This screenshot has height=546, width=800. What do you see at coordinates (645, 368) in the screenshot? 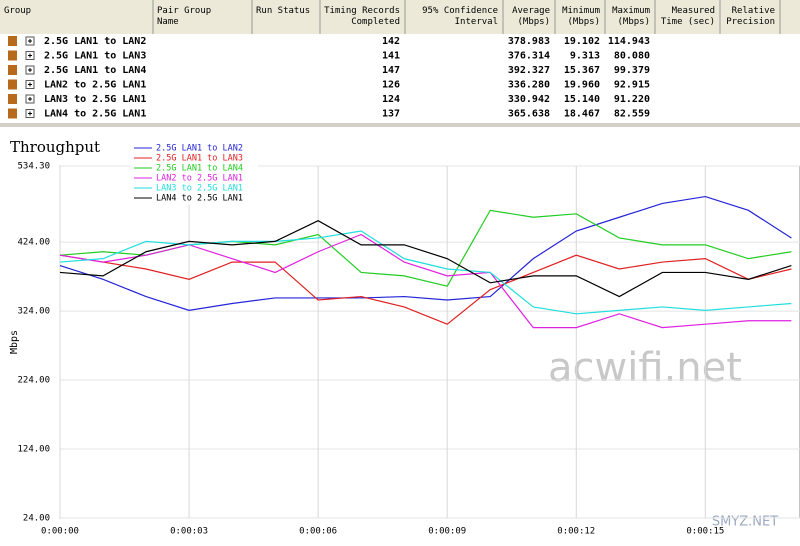
I see `watermark: acwifi.net` at bounding box center [645, 368].